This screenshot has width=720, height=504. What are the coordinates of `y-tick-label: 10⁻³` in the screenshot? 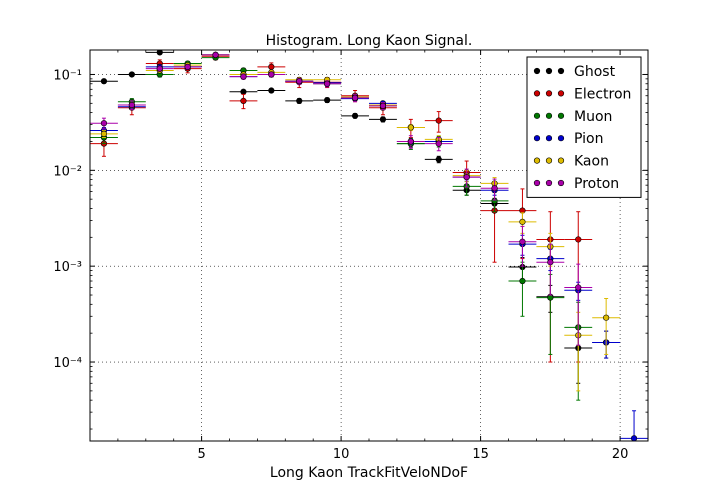 It's located at (67, 267).